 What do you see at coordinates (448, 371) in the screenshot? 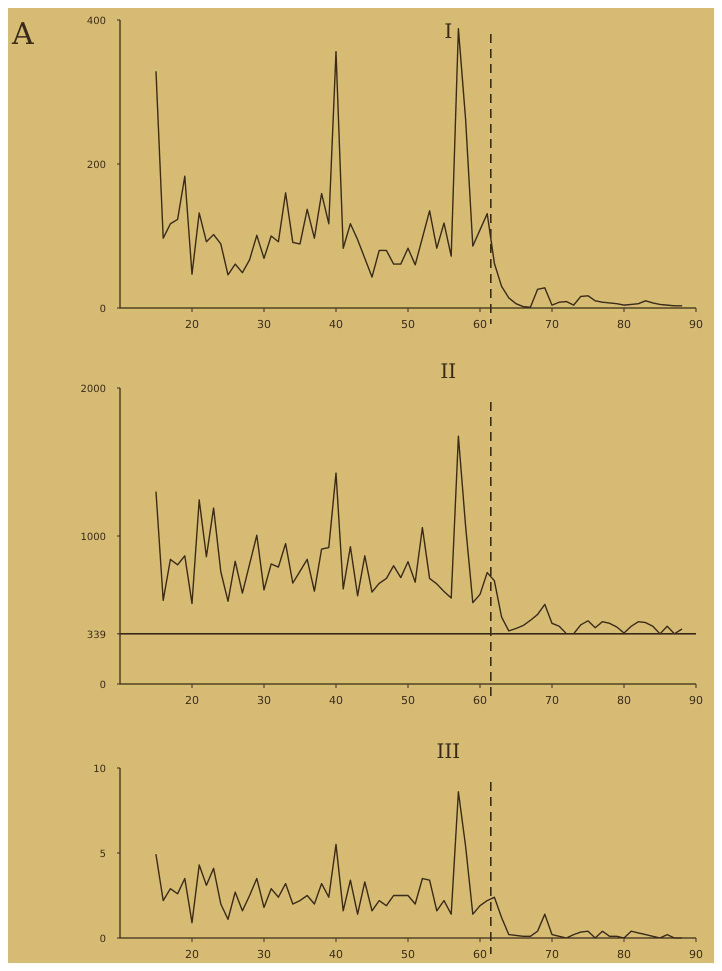
I see `chart-title: II` at bounding box center [448, 371].